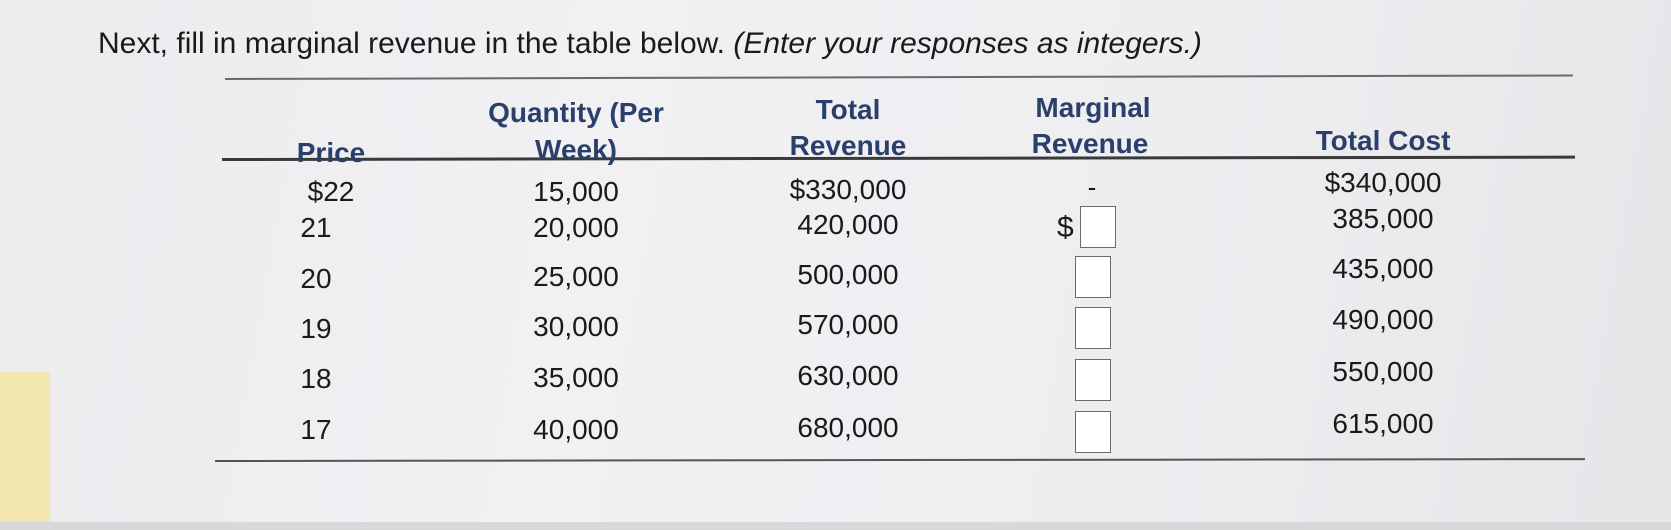  Describe the element at coordinates (848, 274) in the screenshot. I see `row-2-total-revenue: 500,000` at that location.